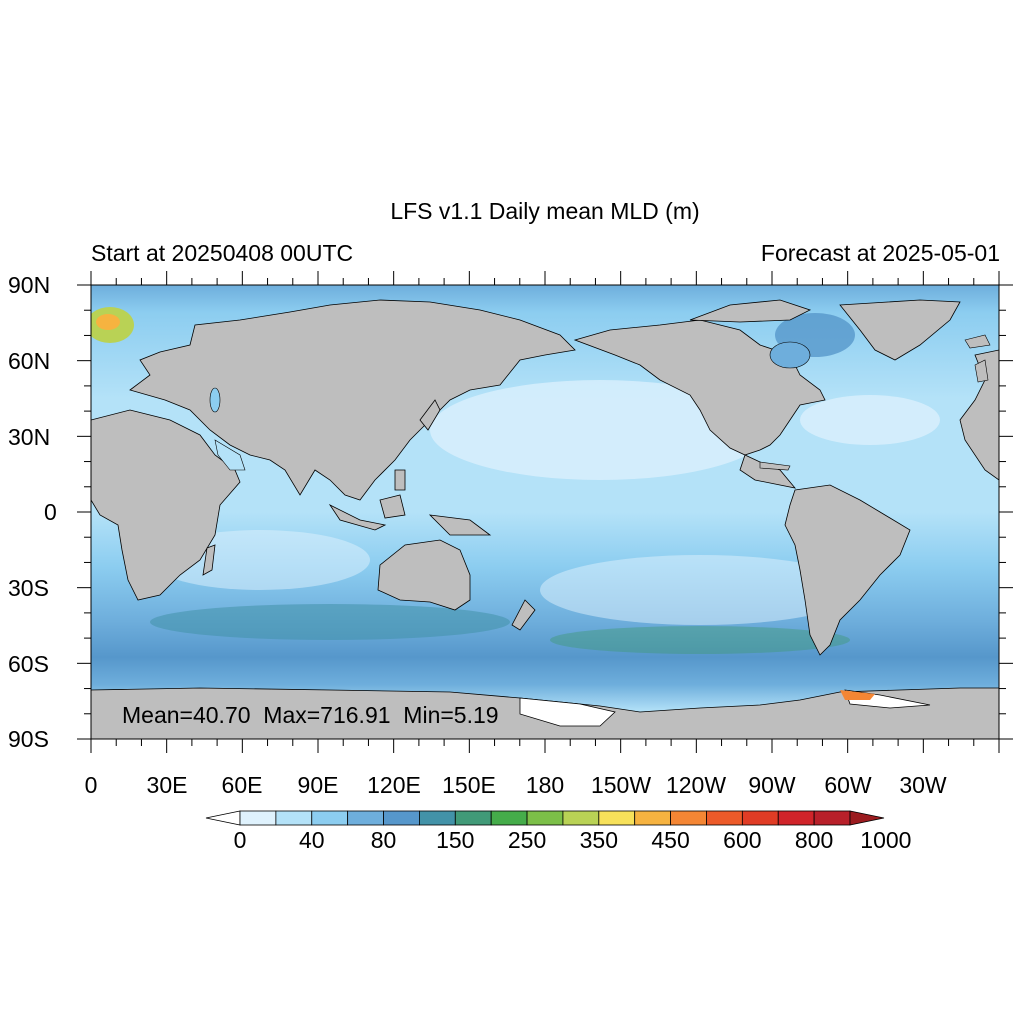 The width and height of the screenshot is (1024, 1024). I want to click on land-new-guinea, so click(460, 525).